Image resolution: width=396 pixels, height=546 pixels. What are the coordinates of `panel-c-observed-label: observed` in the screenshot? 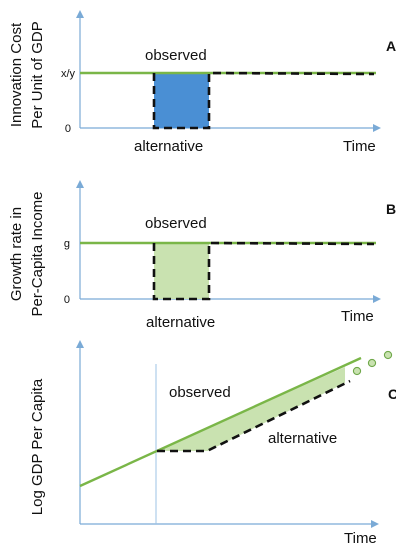 It's located at (200, 392).